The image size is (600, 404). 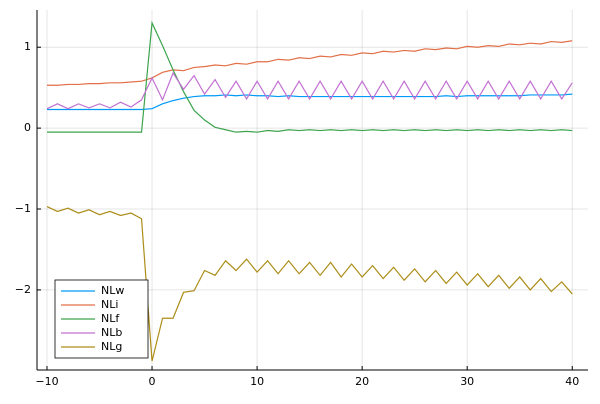 I want to click on x-tick-label: 30, so click(x=467, y=381).